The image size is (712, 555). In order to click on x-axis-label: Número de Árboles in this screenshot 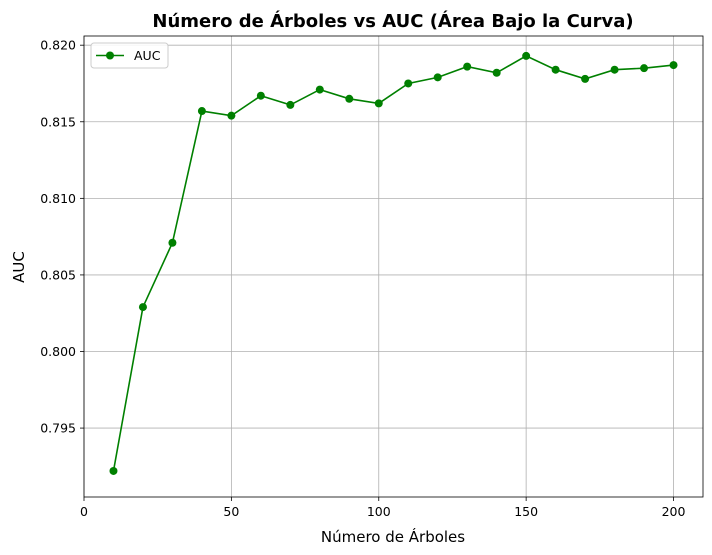, I will do `click(393, 536)`.